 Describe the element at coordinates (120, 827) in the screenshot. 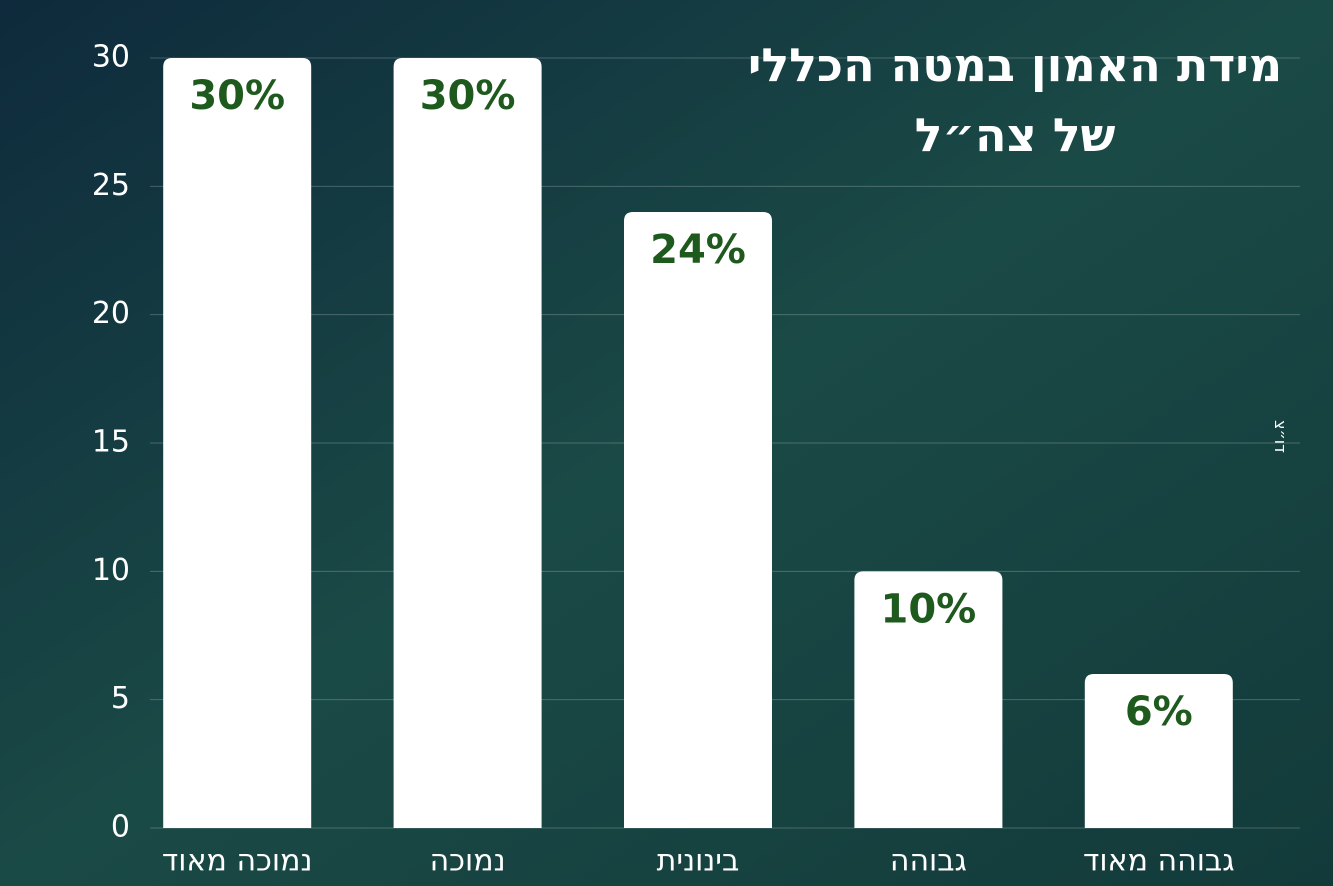

I see `y-tick-label: 0` at that location.